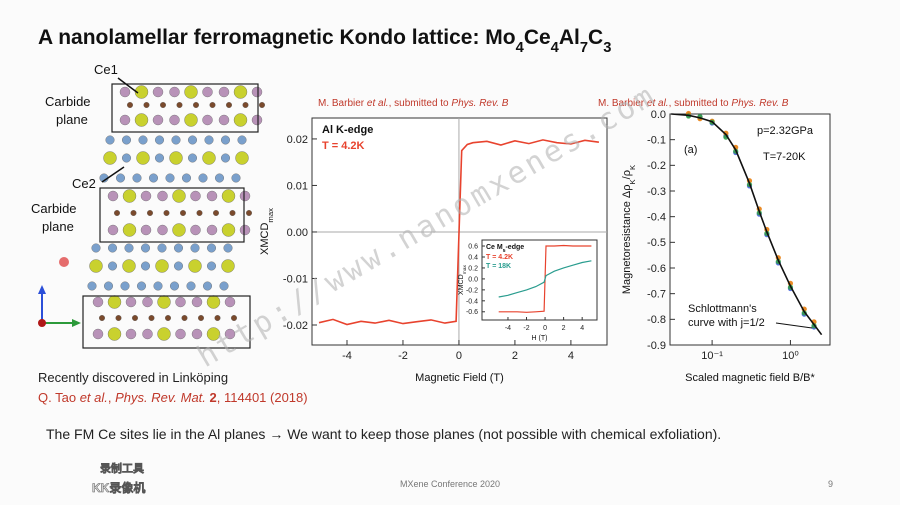 Image resolution: width=900 pixels, height=505 pixels. What do you see at coordinates (84, 183) in the screenshot?
I see `site-label: Ce2` at bounding box center [84, 183].